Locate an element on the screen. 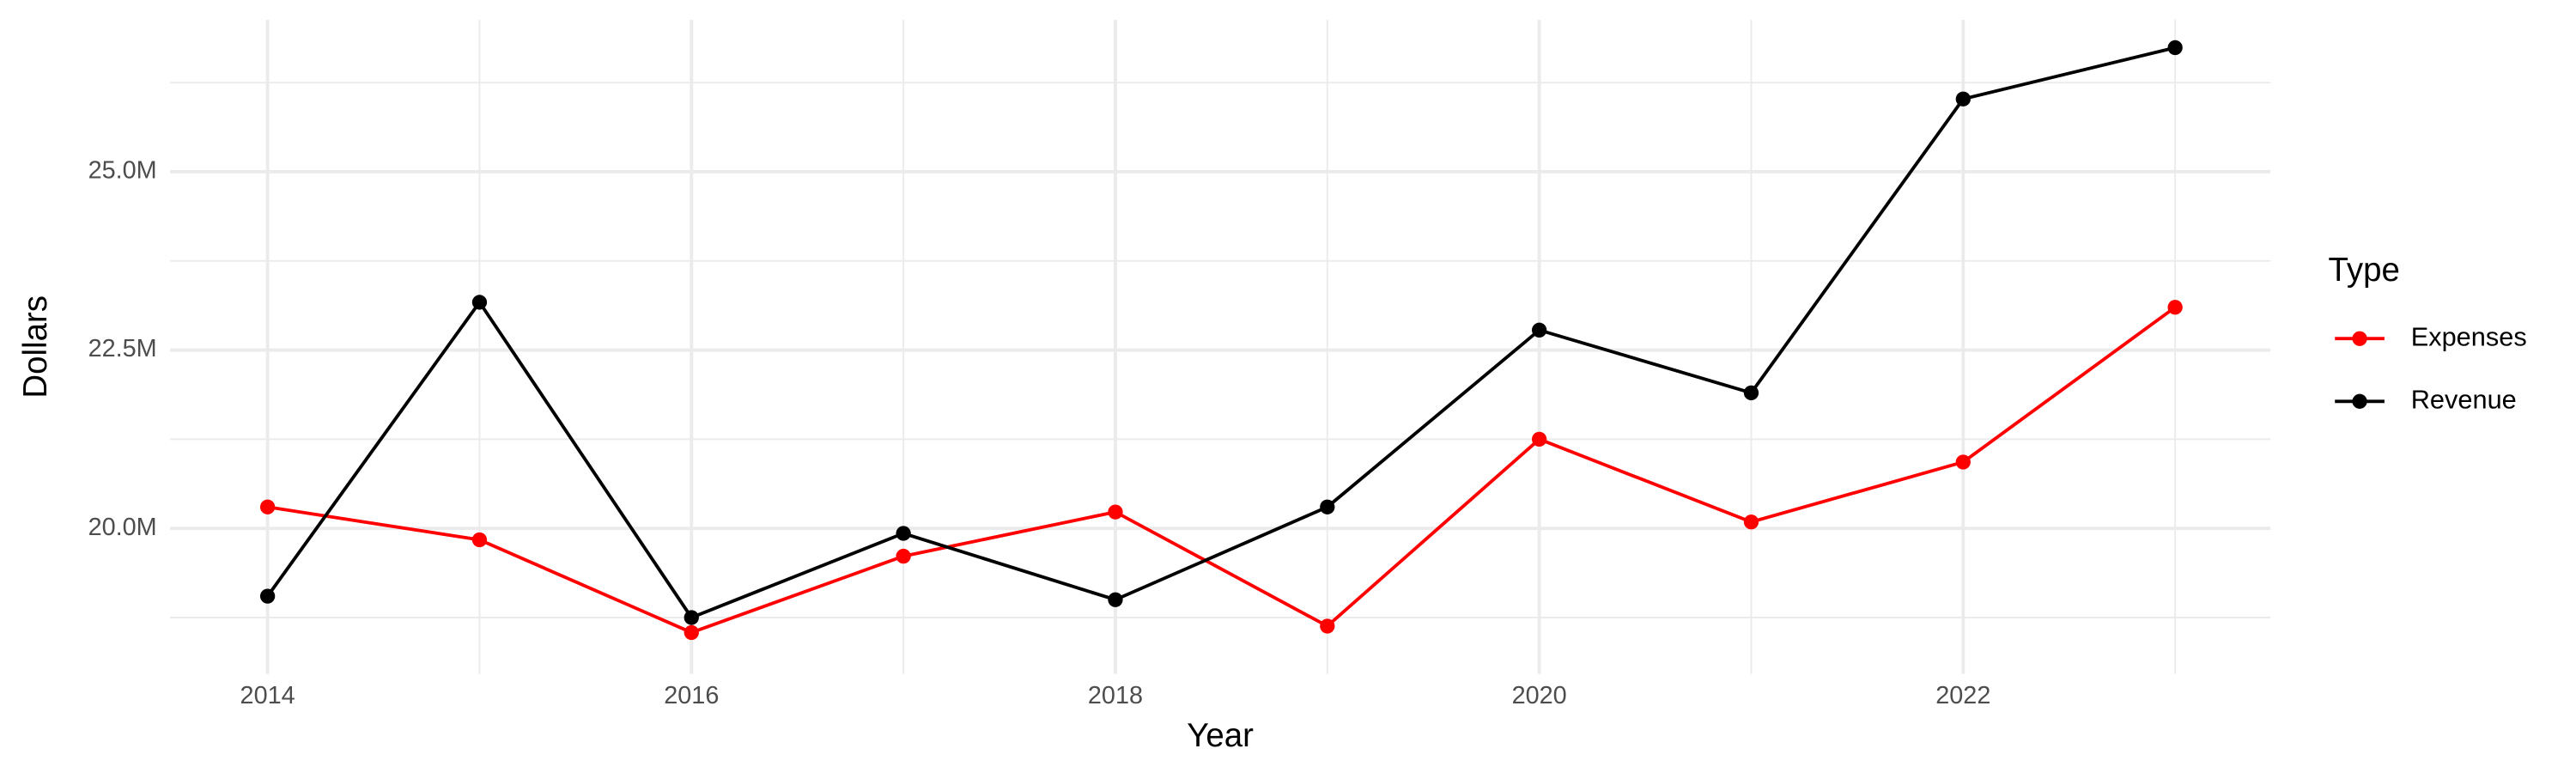 The height and width of the screenshot is (773, 2576). x-tick-label: 2018 is located at coordinates (1115, 695).